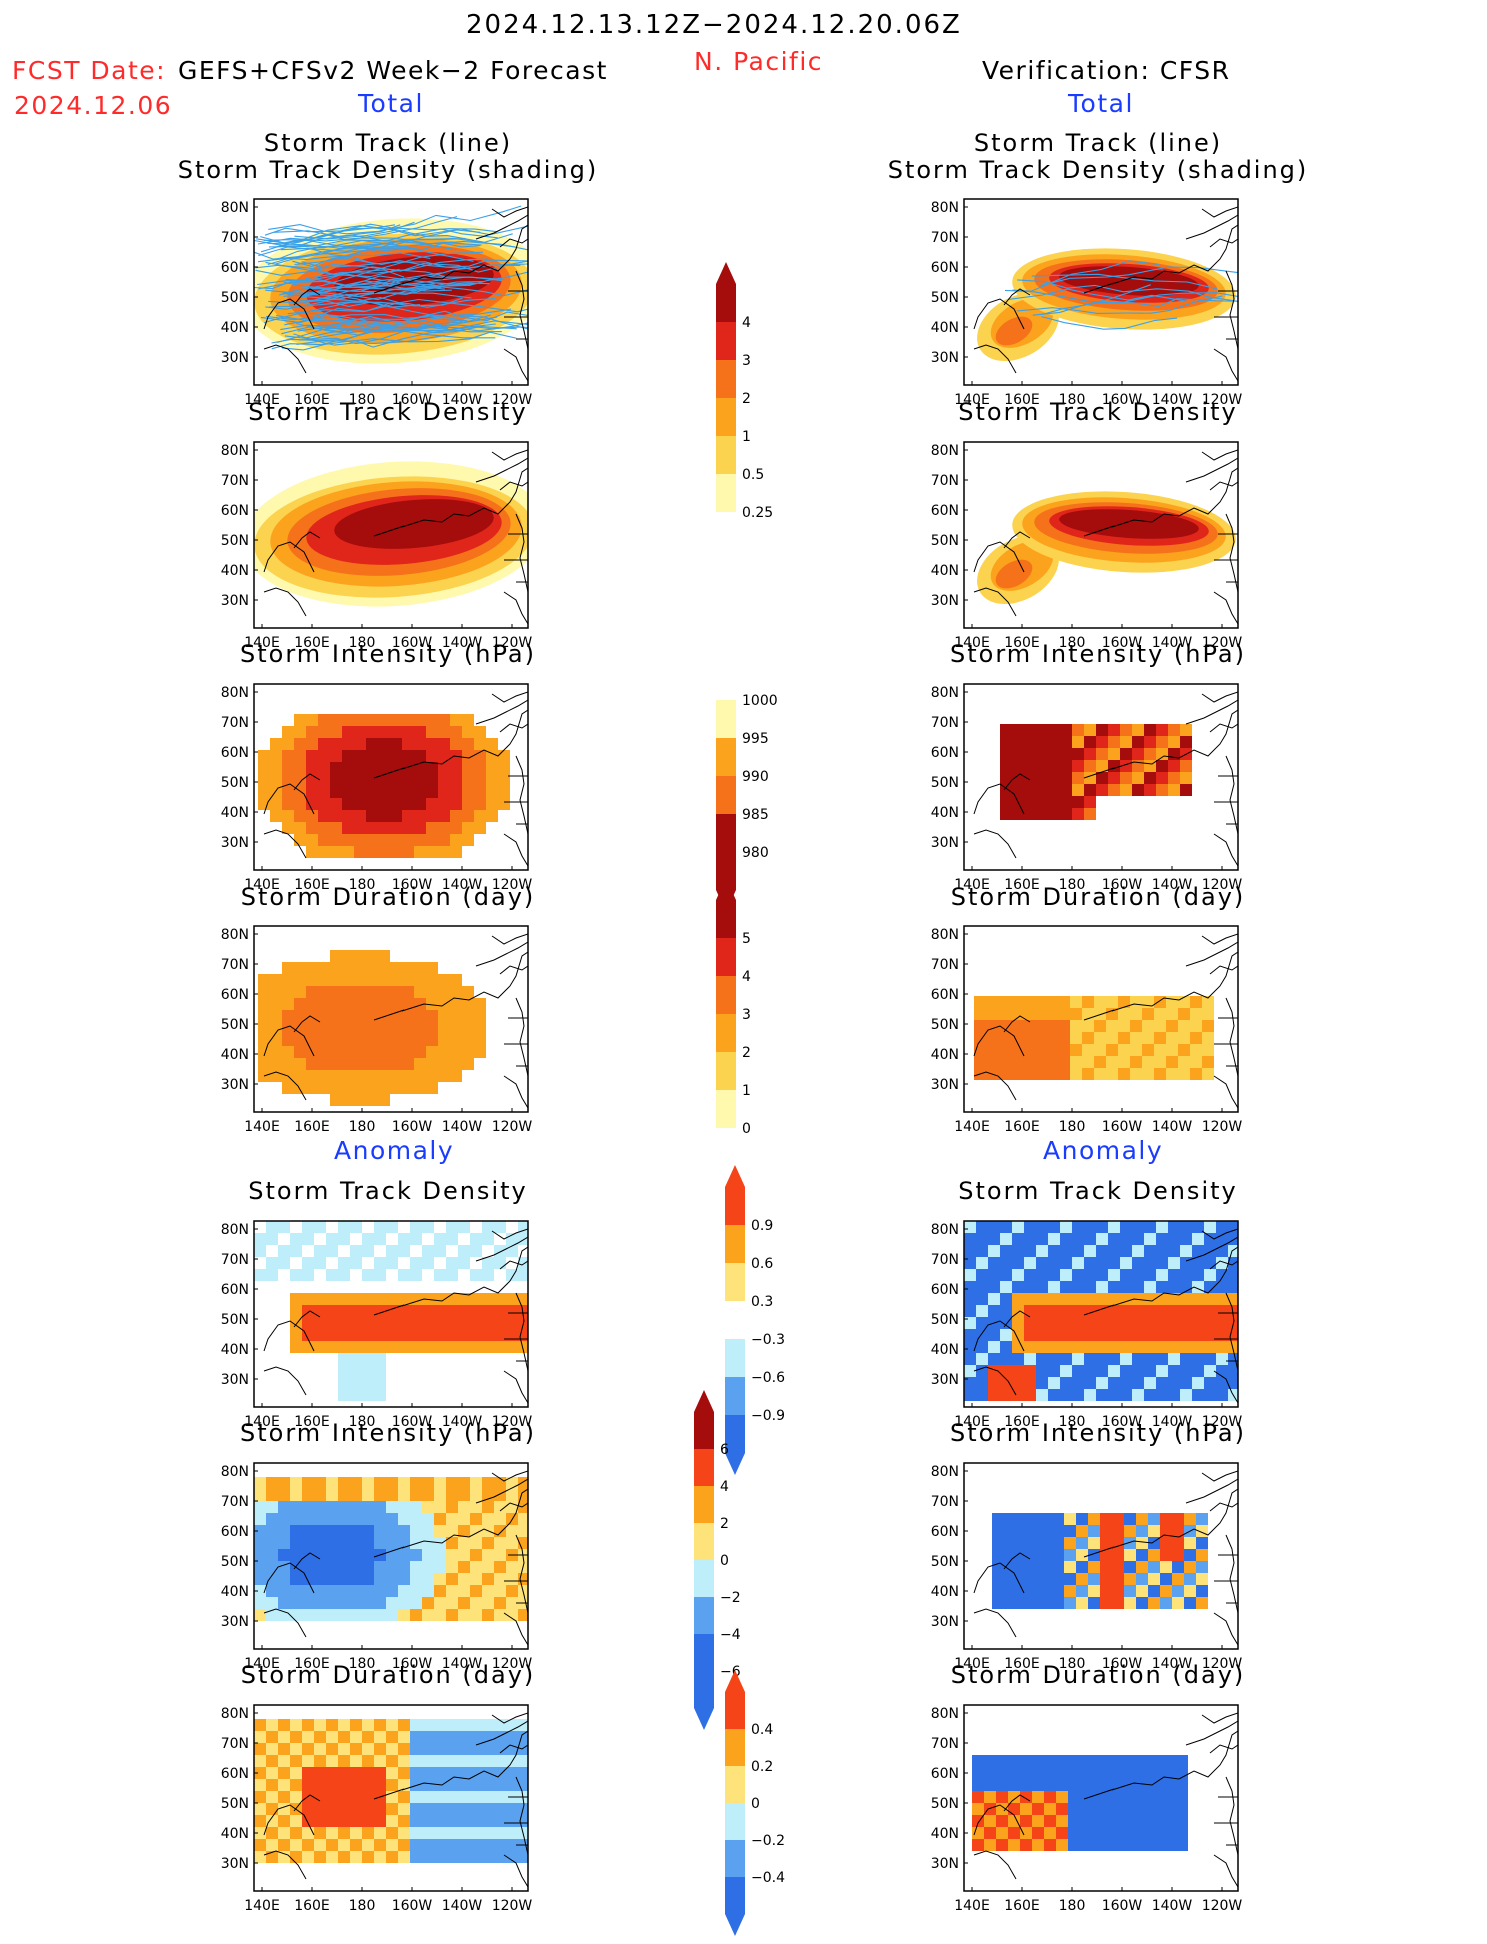 The height and width of the screenshot is (1944, 1487). Describe the element at coordinates (735, 1747) in the screenshot. I see `colorbar-swatch` at that location.